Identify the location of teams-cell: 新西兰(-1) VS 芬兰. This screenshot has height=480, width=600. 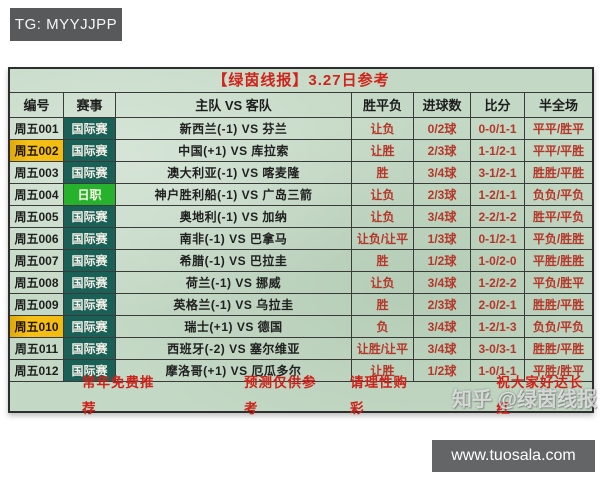
(234, 129).